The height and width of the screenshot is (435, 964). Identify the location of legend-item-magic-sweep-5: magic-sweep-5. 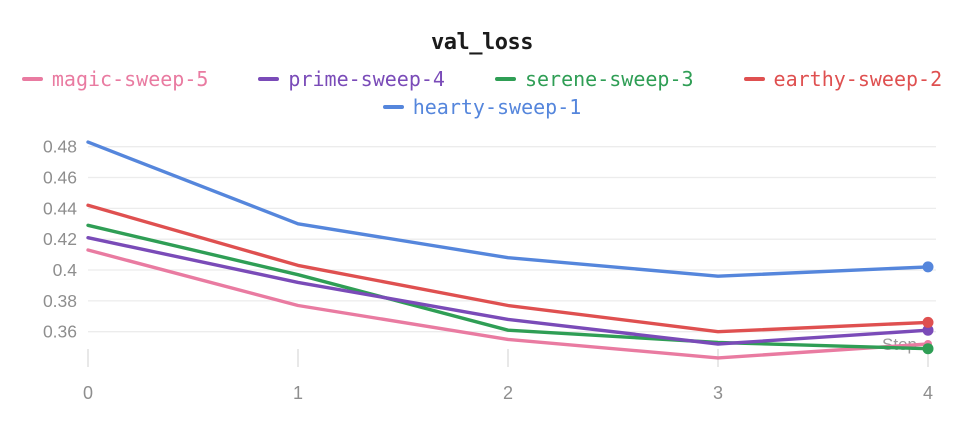
(115, 79).